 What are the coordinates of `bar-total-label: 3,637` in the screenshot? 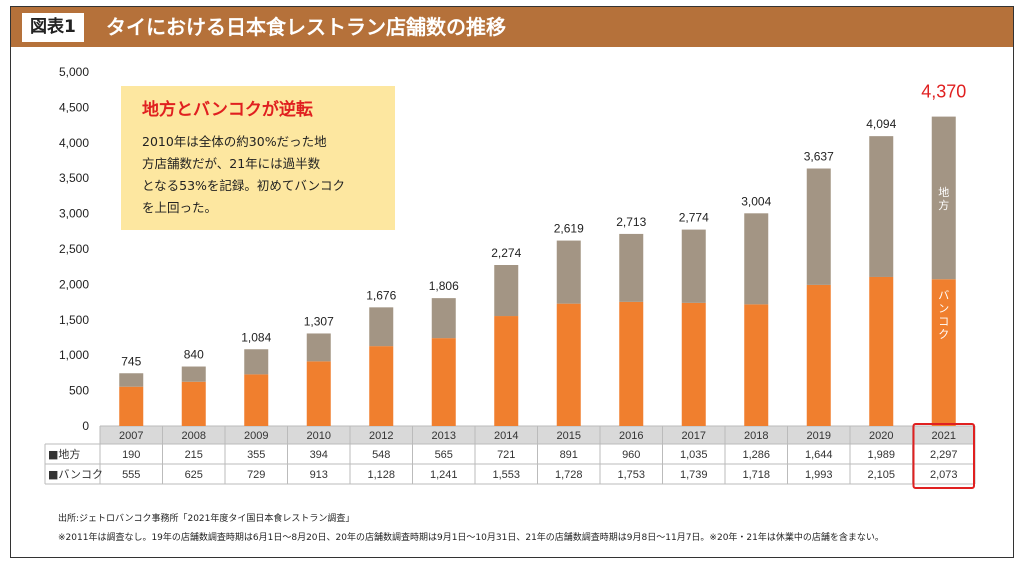 It's located at (819, 157).